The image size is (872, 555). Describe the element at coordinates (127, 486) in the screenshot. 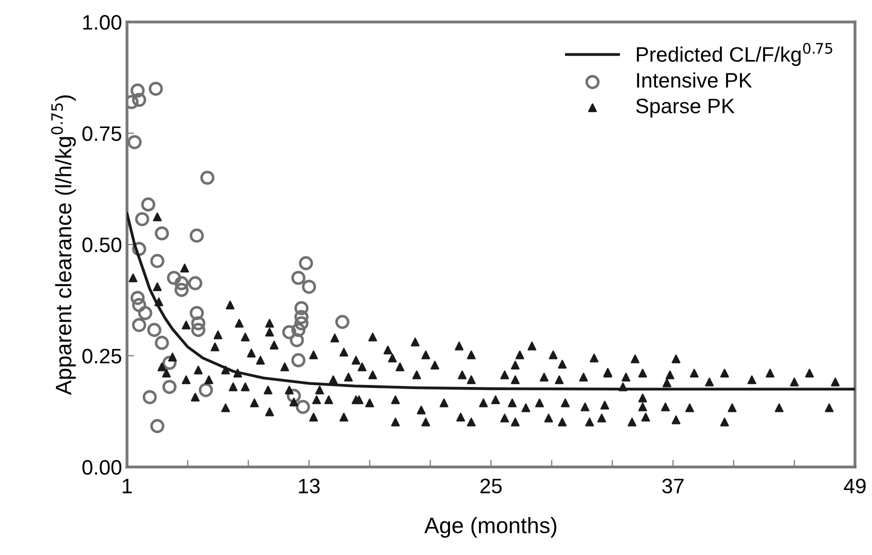

I see `x-tick-label: 1` at that location.